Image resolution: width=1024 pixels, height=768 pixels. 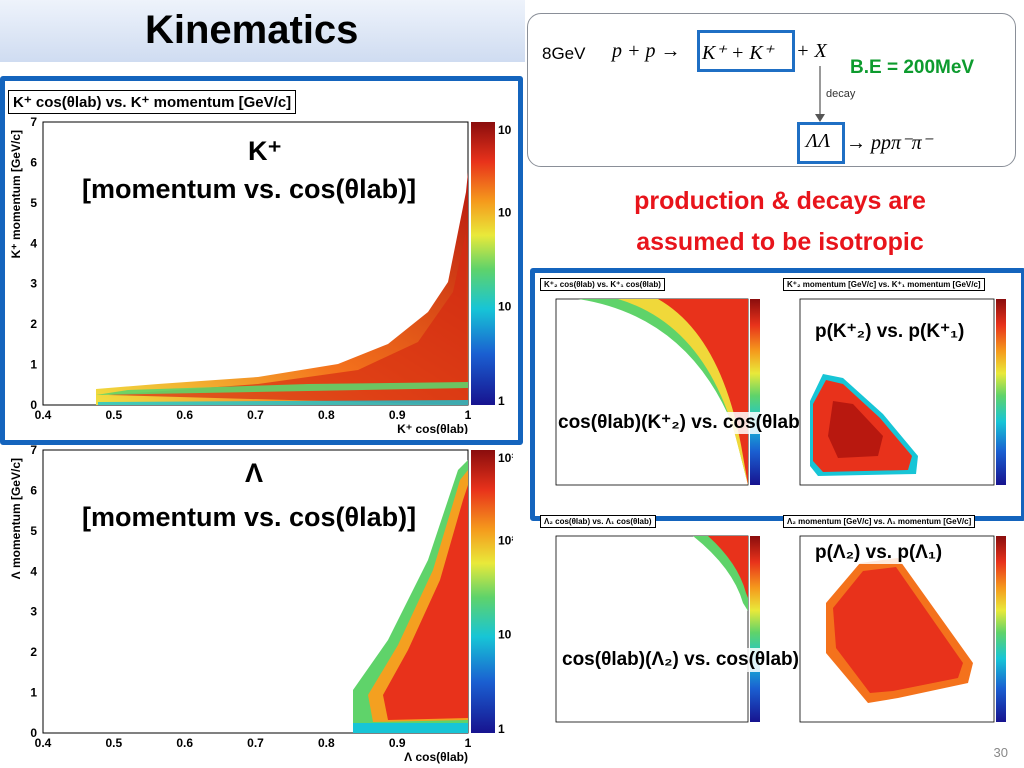 What do you see at coordinates (33, 733) in the screenshot?
I see `lambda-ytick: 0` at bounding box center [33, 733].